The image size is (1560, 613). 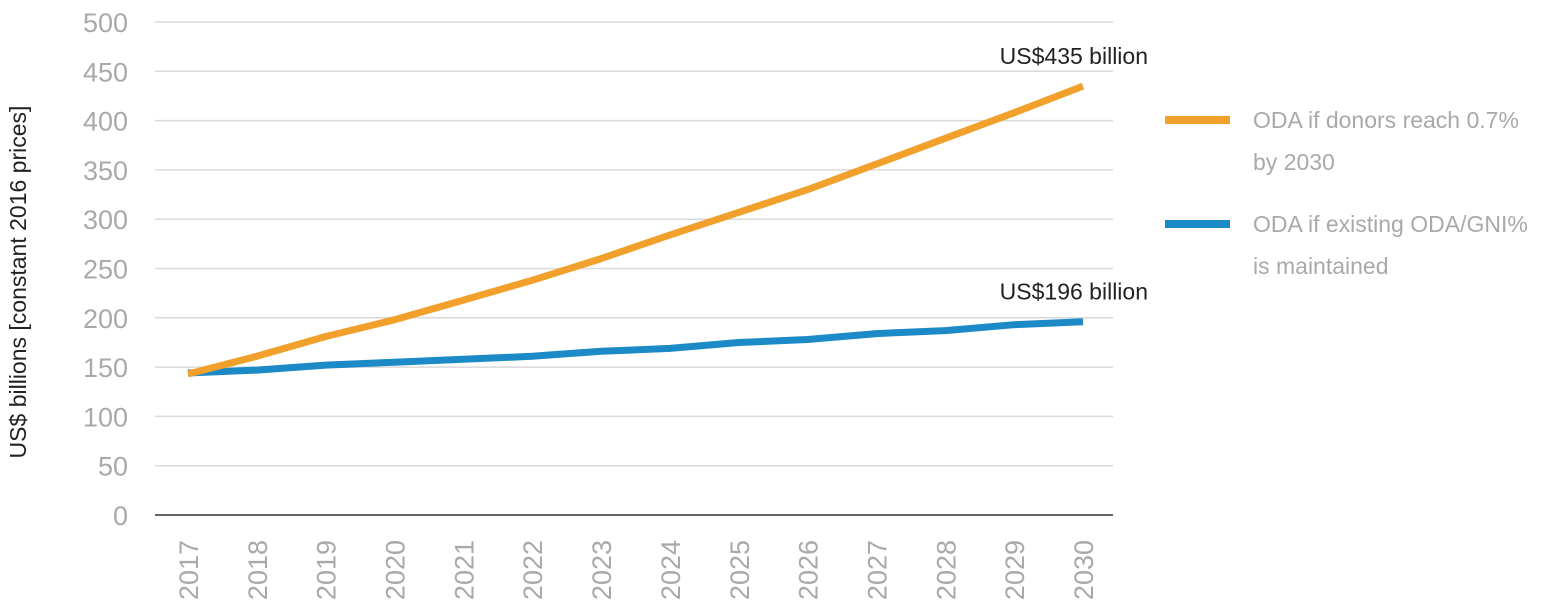 I want to click on x-tick-label: 2020, so click(x=396, y=570).